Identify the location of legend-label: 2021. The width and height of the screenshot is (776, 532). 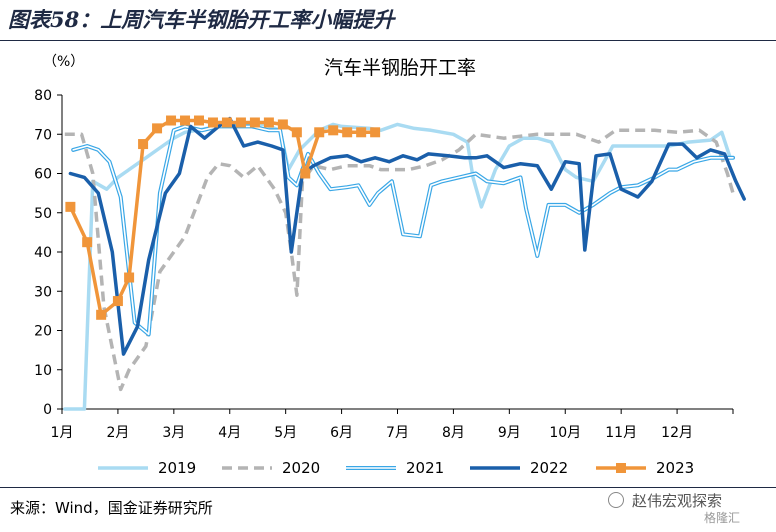
(425, 468).